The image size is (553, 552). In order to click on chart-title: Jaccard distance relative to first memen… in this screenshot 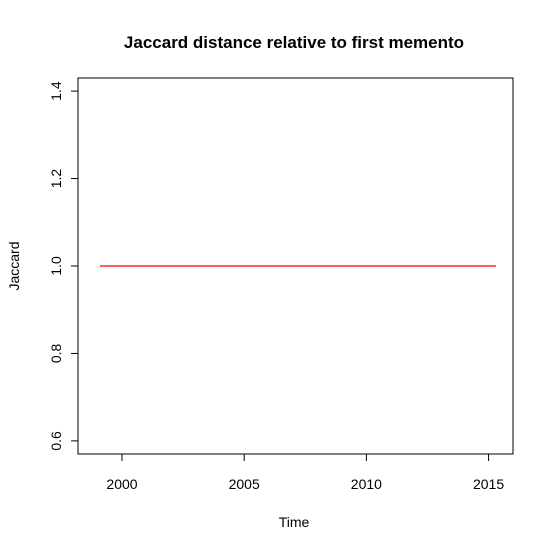, I will do `click(294, 42)`.